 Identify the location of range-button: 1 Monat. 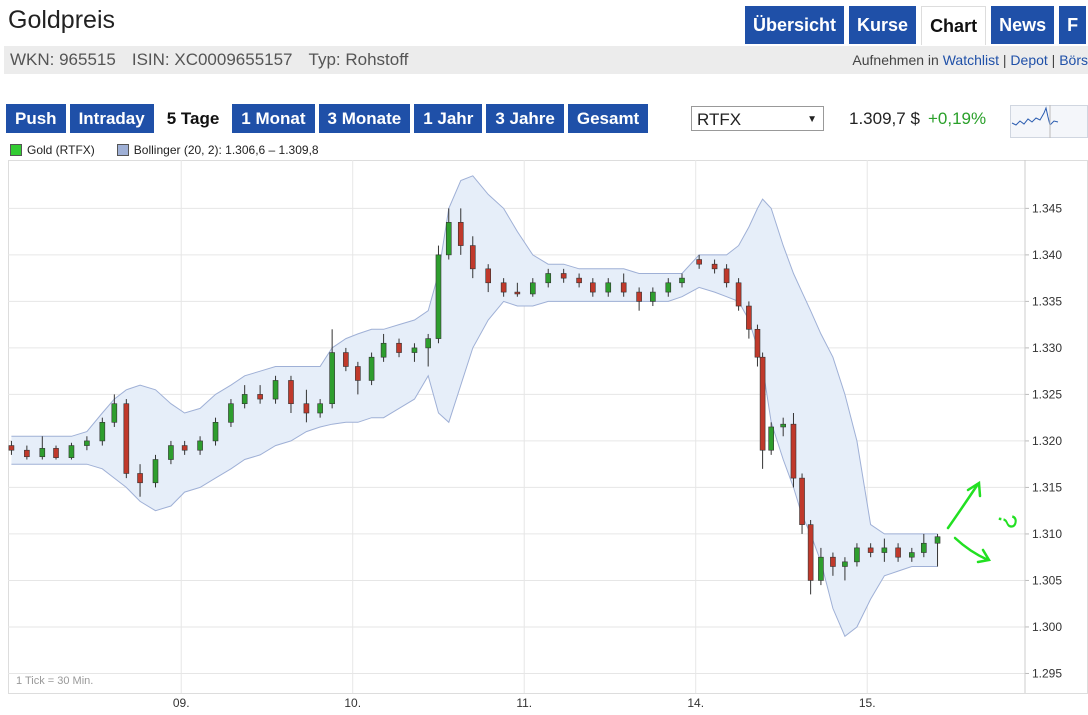
(273, 118).